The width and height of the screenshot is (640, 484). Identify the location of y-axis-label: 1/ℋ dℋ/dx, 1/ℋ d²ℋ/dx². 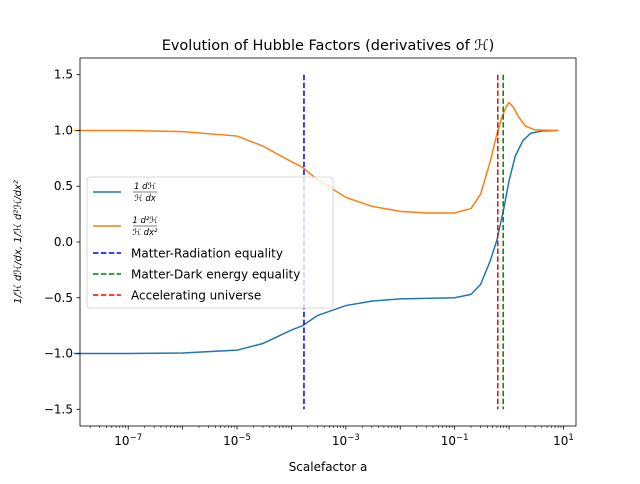
(18, 242).